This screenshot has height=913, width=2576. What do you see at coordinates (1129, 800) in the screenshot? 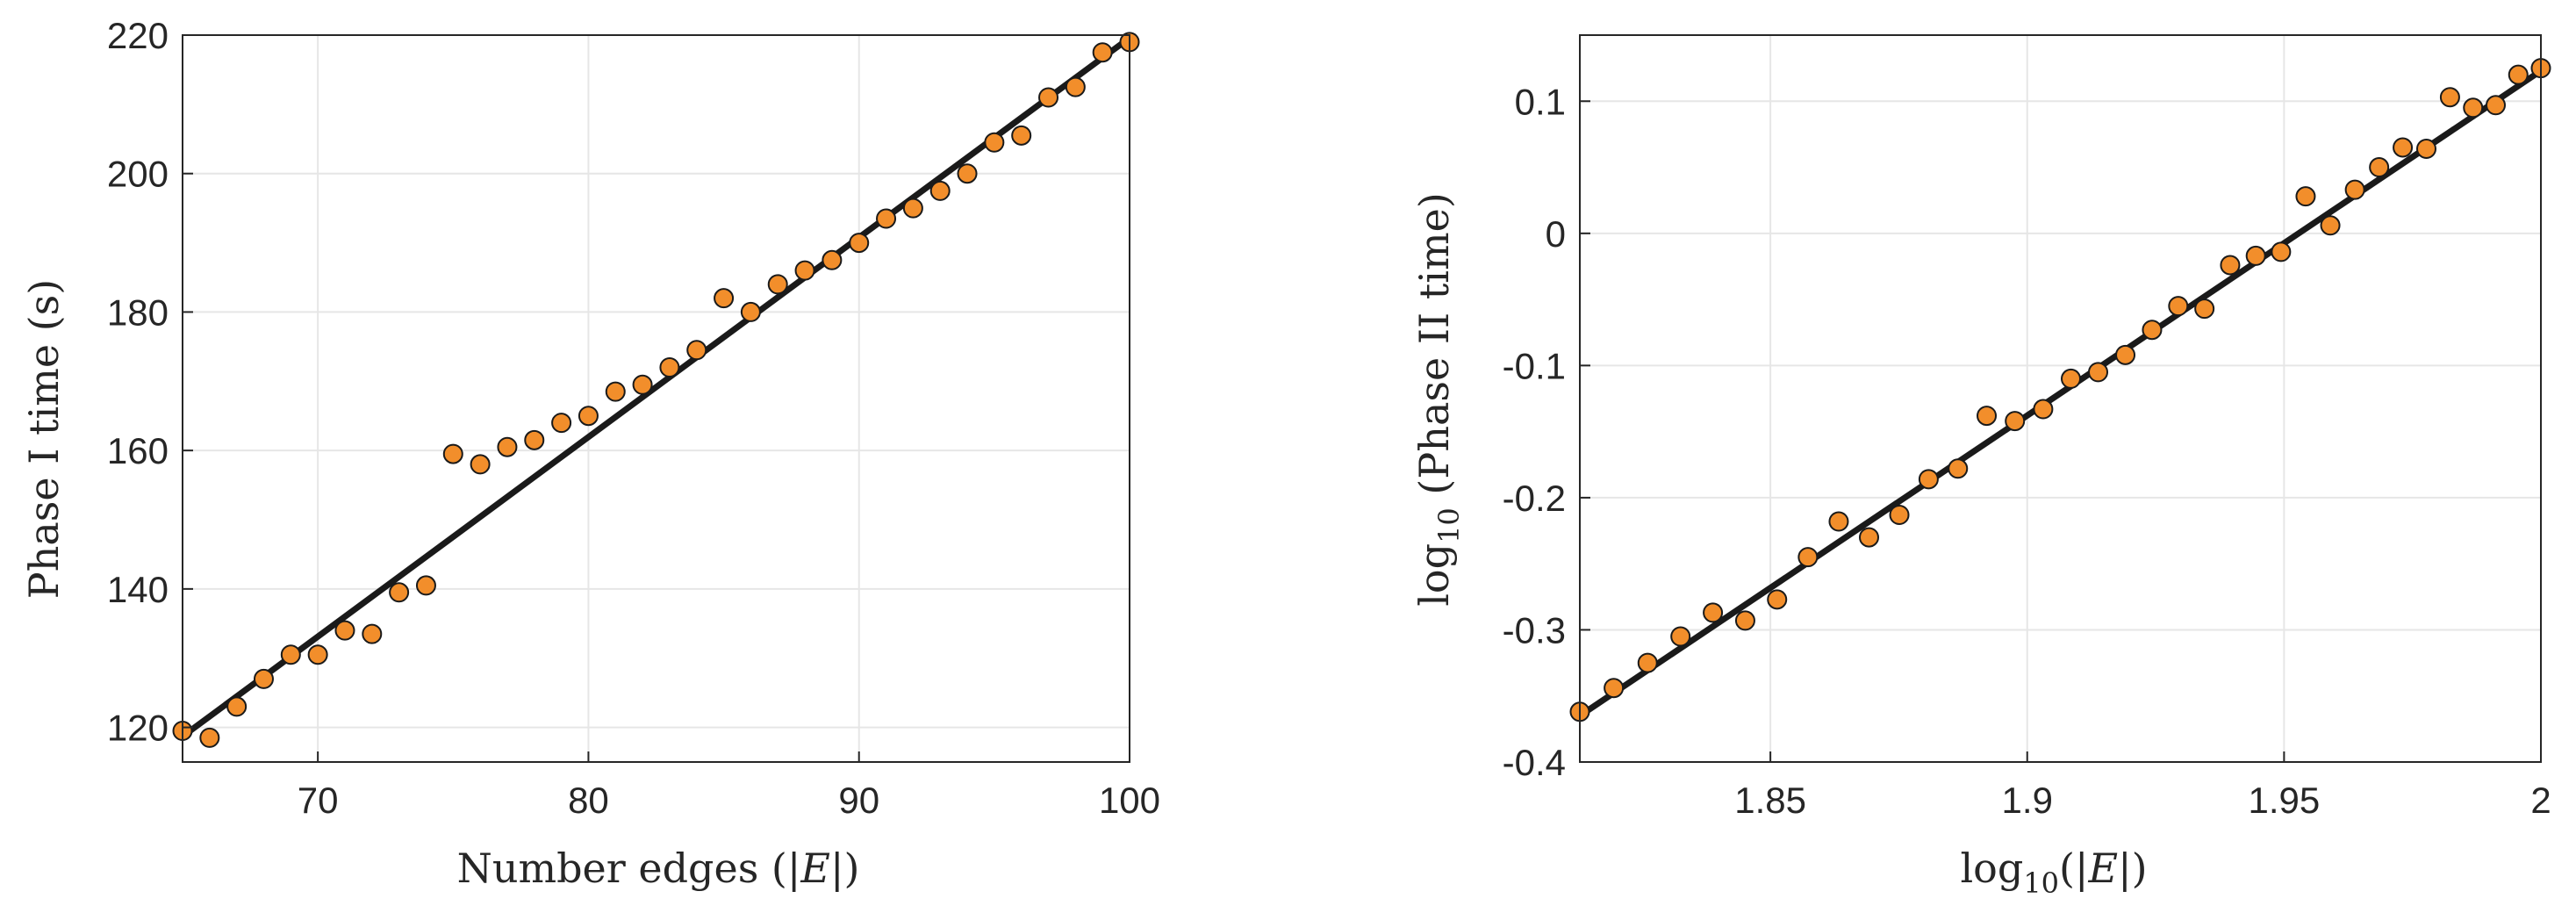
I see `x-tick-label: 100` at bounding box center [1129, 800].